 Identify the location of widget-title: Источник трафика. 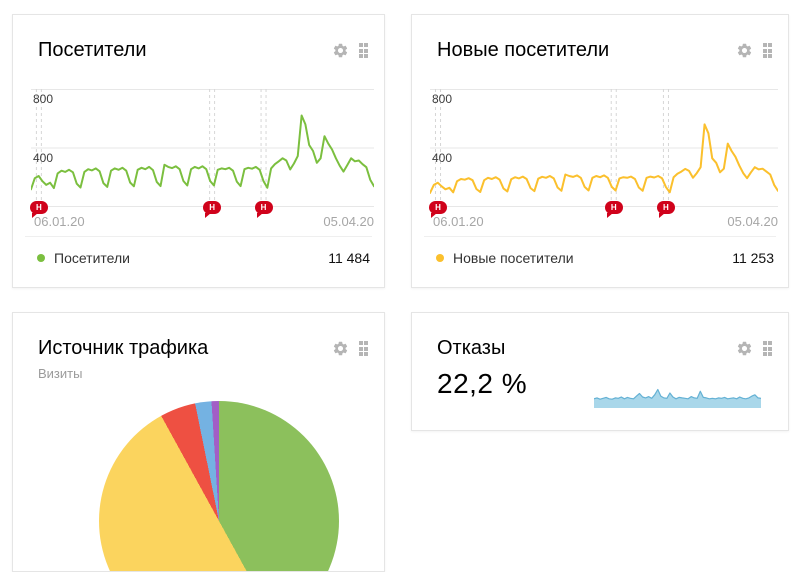
(123, 348).